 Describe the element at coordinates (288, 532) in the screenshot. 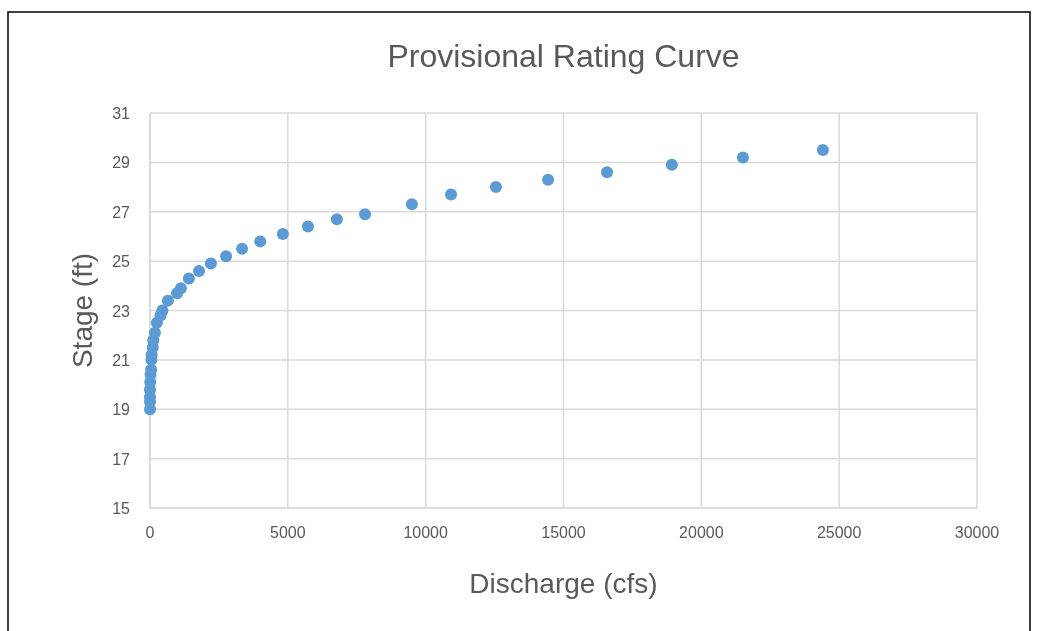

I see `x-tick-label: 5000` at that location.